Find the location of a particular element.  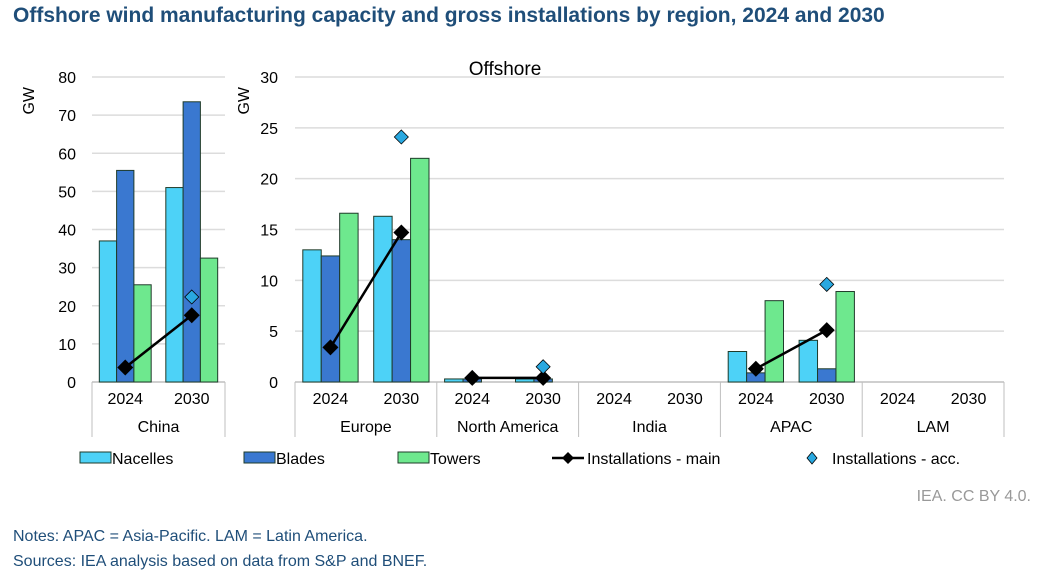

y-tick-label: 80 is located at coordinates (67, 78).